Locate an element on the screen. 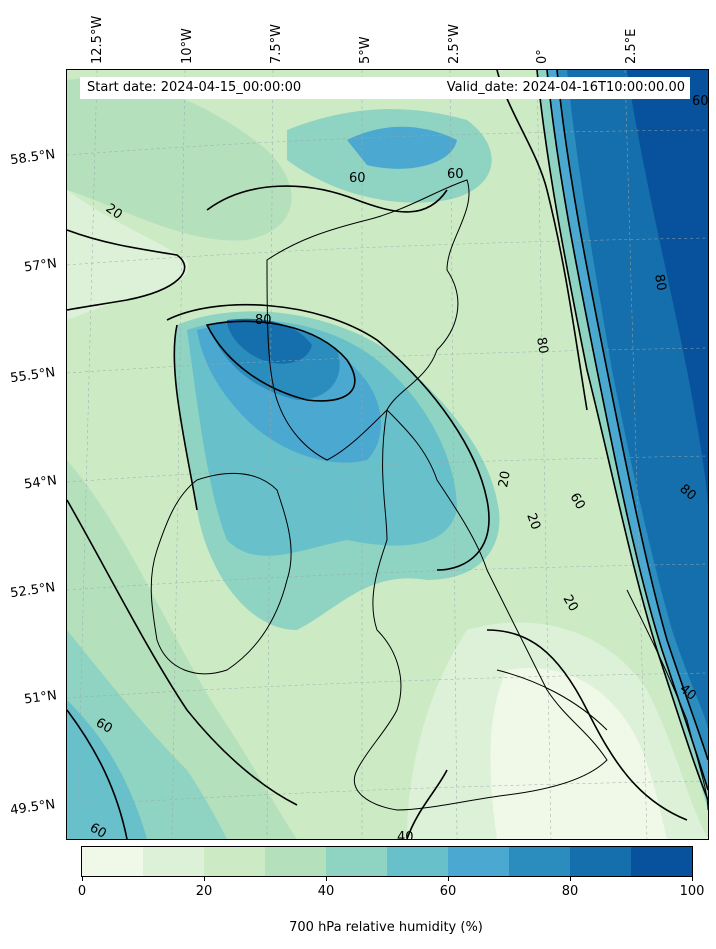  lat-label-54n: 54°N is located at coordinates (40, 483).